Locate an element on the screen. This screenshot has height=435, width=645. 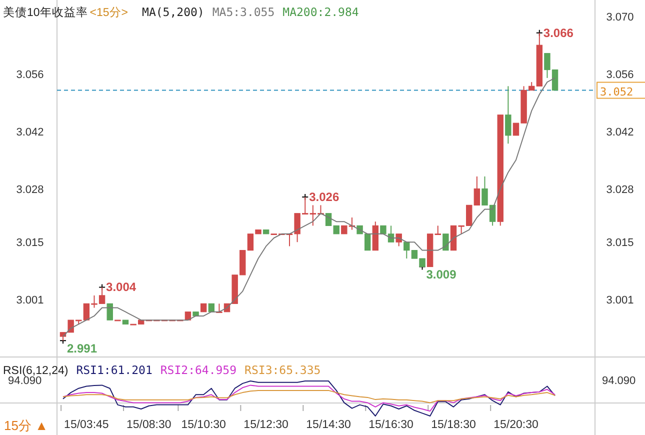
x-tick-label: 15/10:30 is located at coordinates (203, 425).